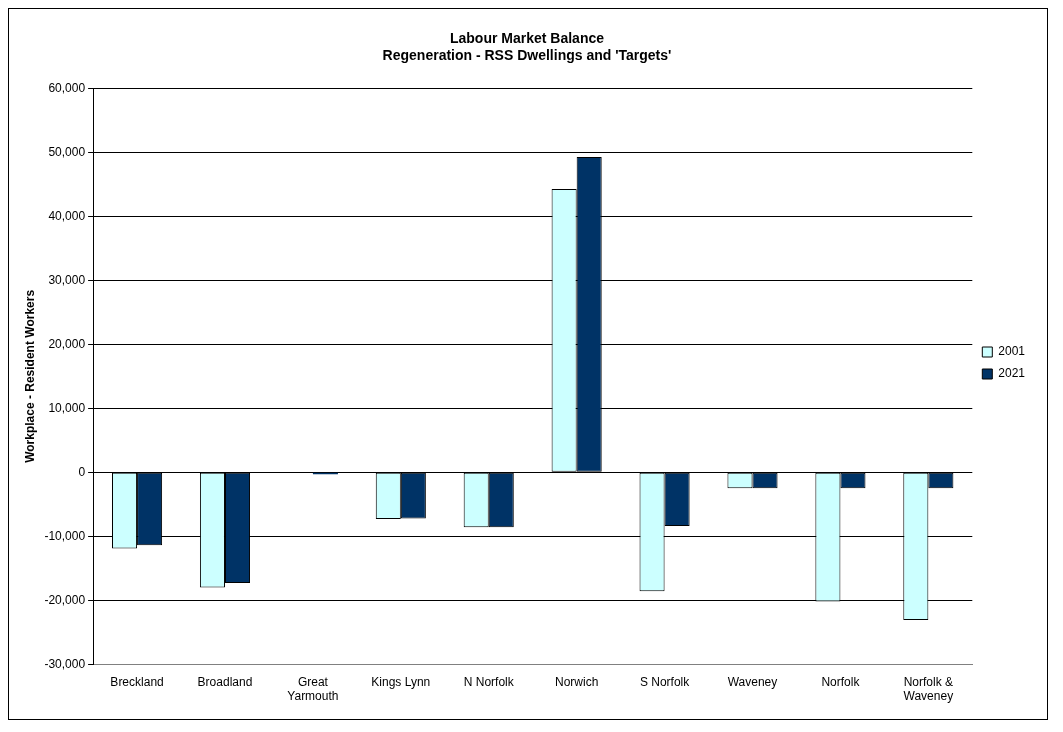 The image size is (1063, 732). Describe the element at coordinates (489, 681) in the screenshot. I see `x-tick-label: N Norfolk` at that location.